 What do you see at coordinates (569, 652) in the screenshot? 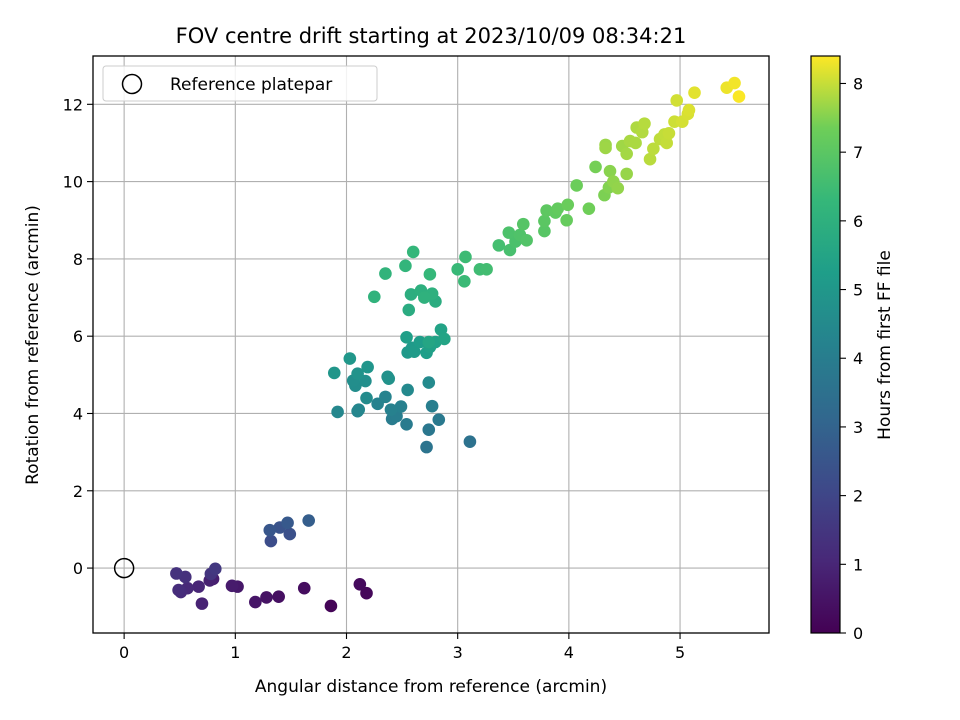
I see `x-tick-label: 4` at bounding box center [569, 652].